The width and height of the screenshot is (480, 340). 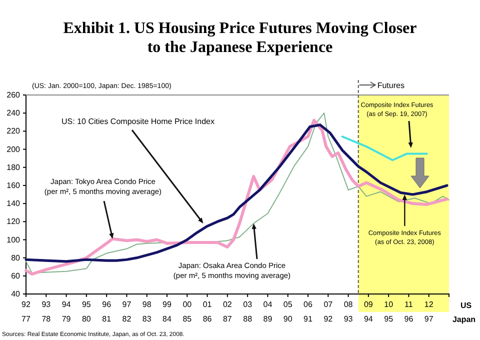 I want to click on x2-tick-label: 96, so click(x=409, y=319).